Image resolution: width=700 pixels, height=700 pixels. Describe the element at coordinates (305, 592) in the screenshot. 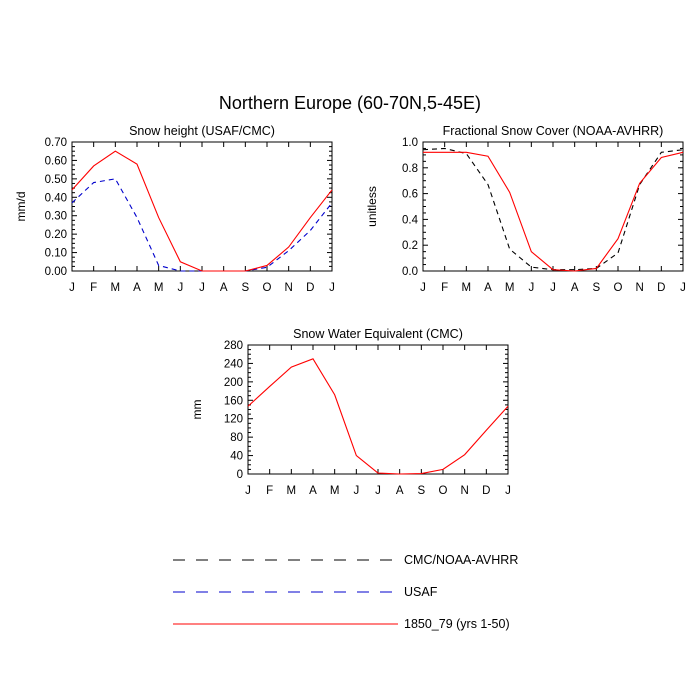

I see `legend-item: USAF` at that location.